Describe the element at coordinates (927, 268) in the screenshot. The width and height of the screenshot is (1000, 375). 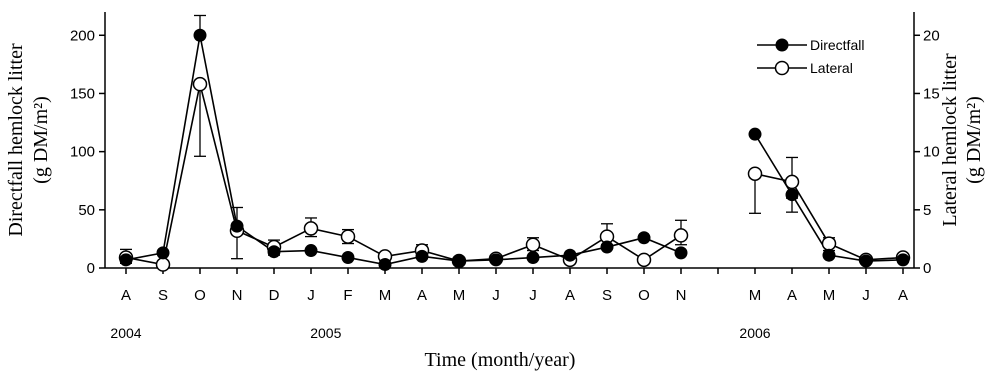
I see `y-right-tick-label: 0` at that location.